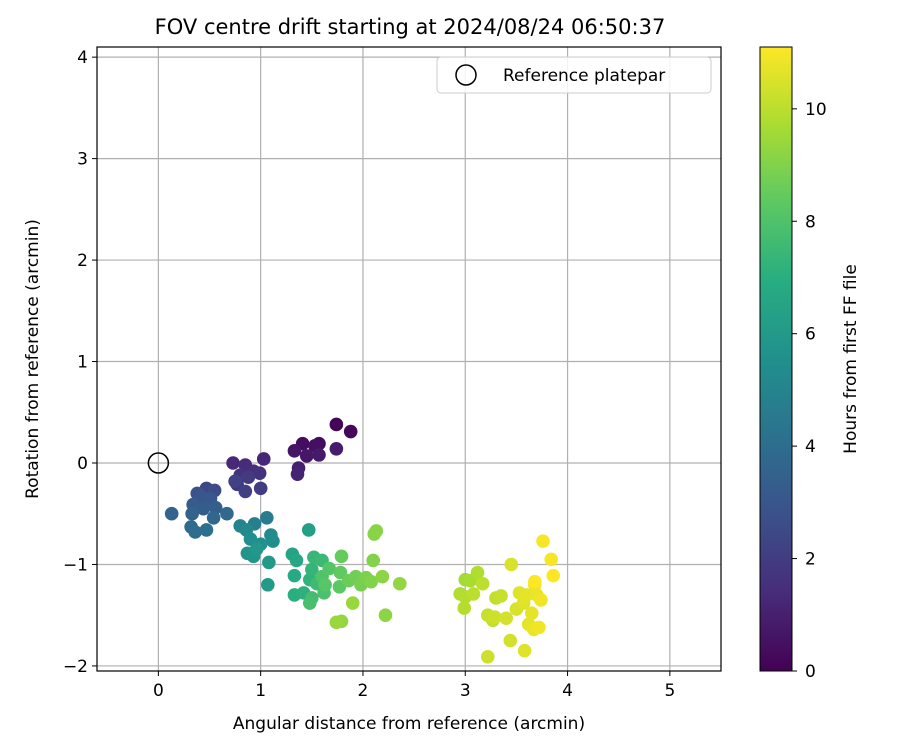 The width and height of the screenshot is (900, 750). I want to click on reference-point, so click(158, 463).